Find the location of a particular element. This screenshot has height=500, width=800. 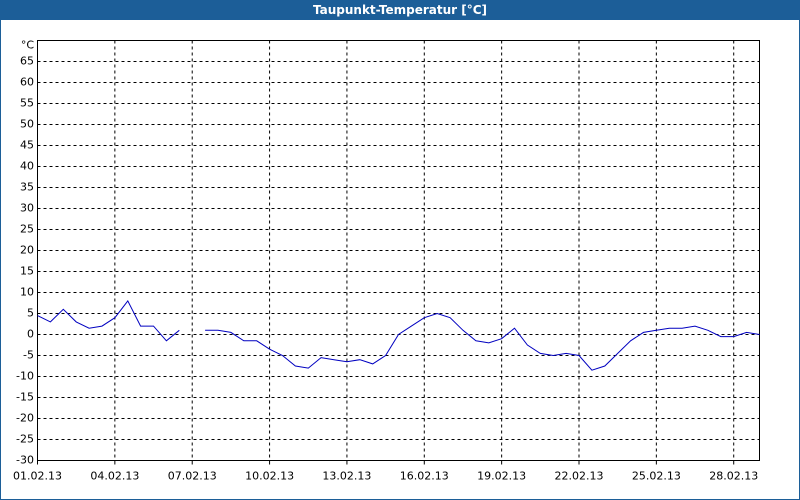

y-tick-label: 0 is located at coordinates (30, 334).